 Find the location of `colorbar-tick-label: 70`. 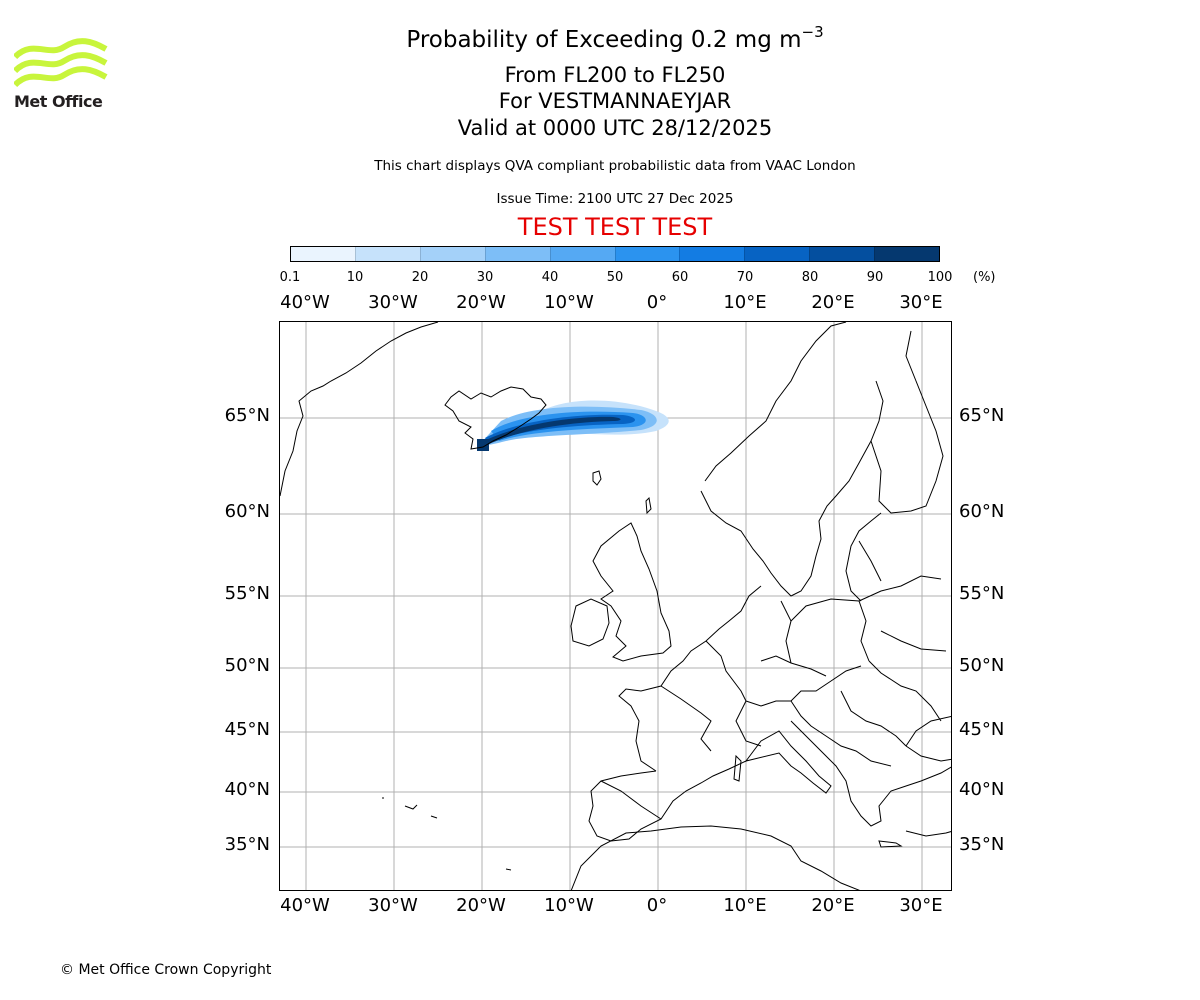

colorbar-tick-label: 70 is located at coordinates (745, 277).